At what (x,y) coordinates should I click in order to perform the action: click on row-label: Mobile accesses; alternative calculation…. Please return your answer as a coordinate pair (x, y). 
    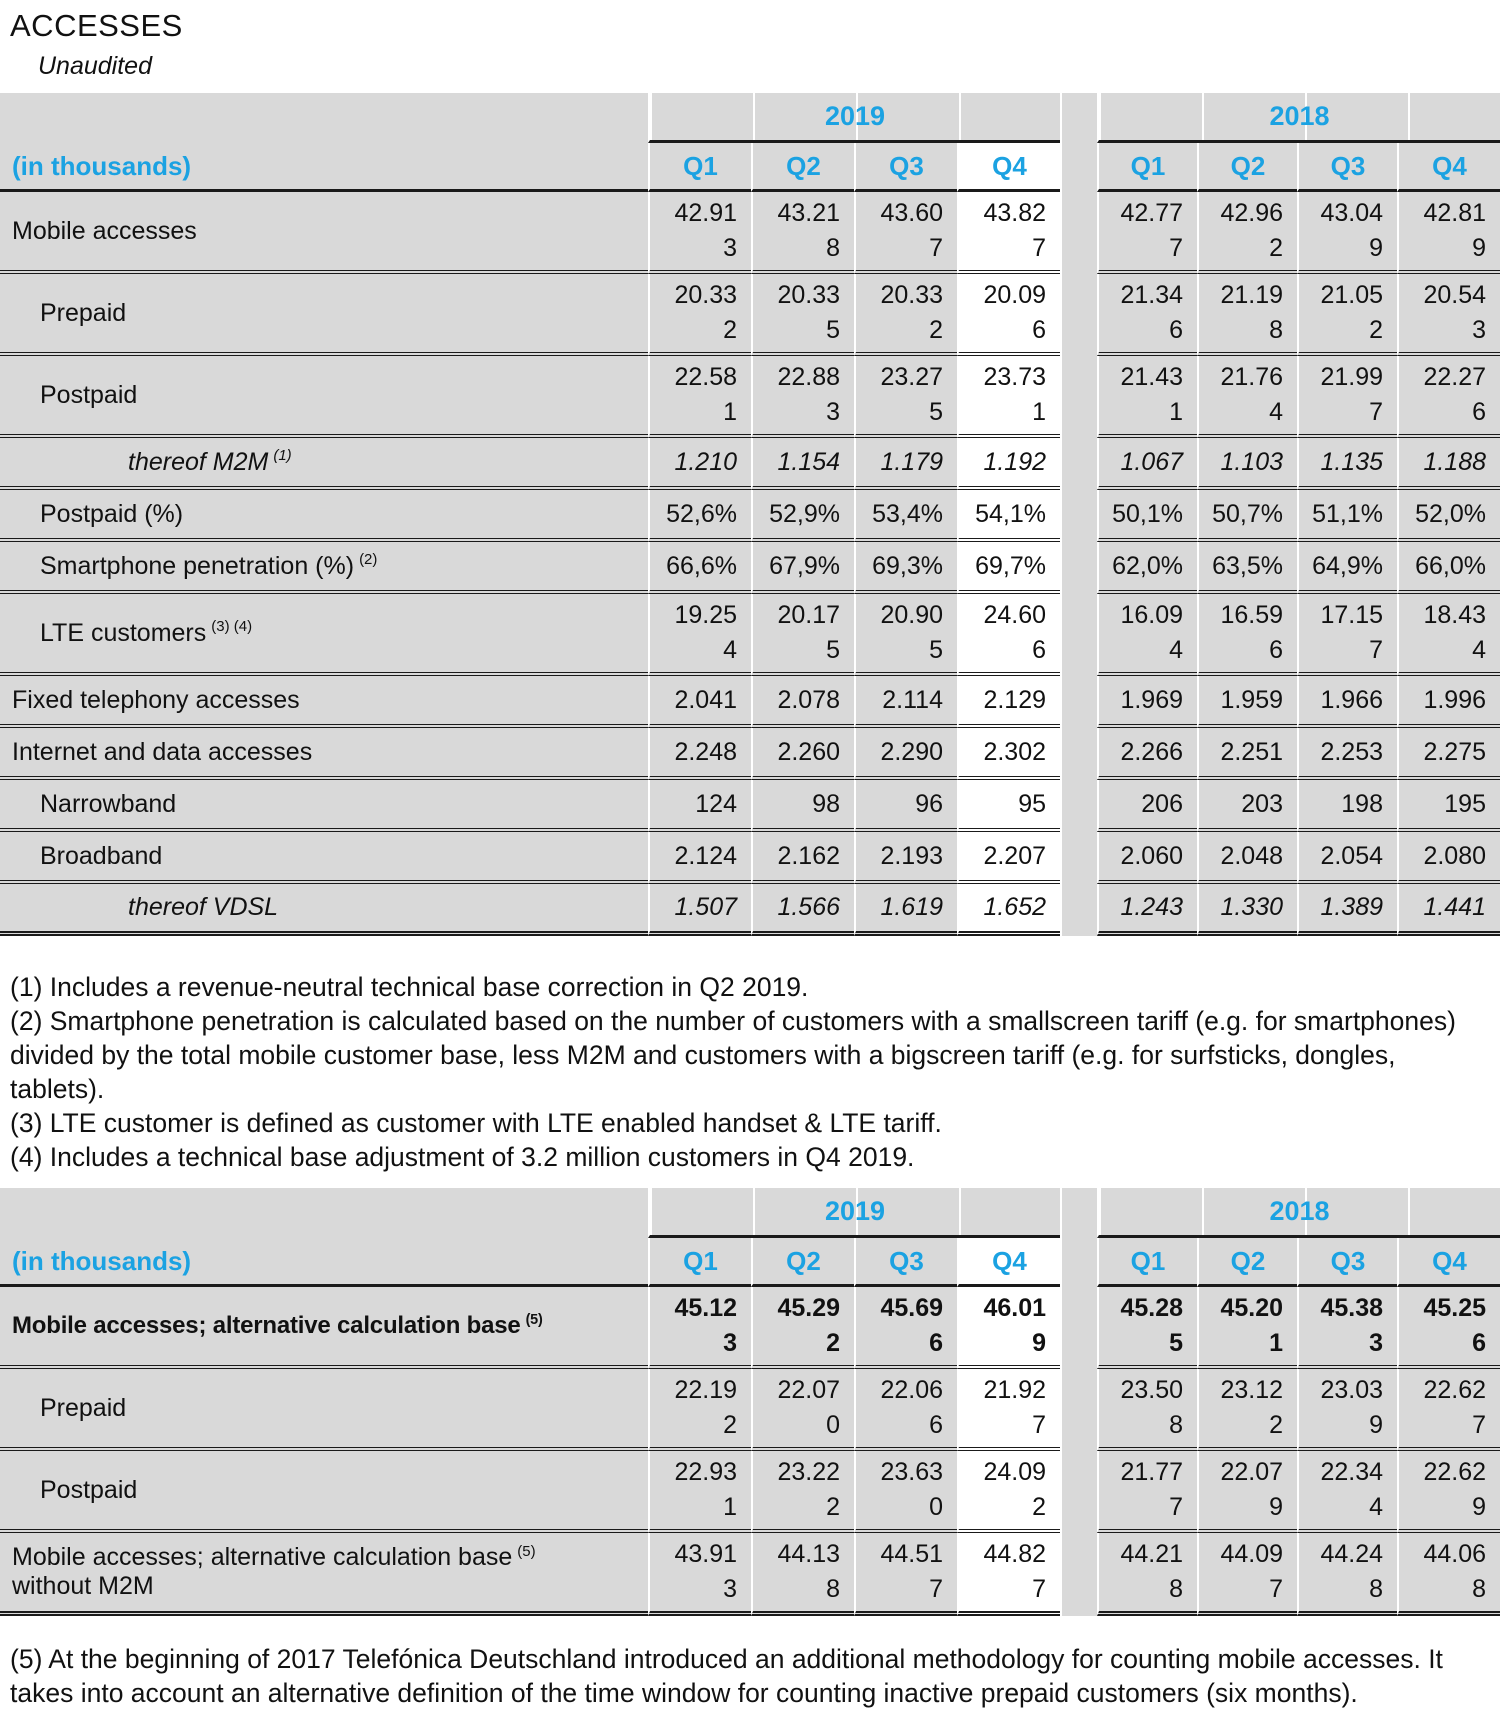
    Looking at the image, I should click on (324, 1574).